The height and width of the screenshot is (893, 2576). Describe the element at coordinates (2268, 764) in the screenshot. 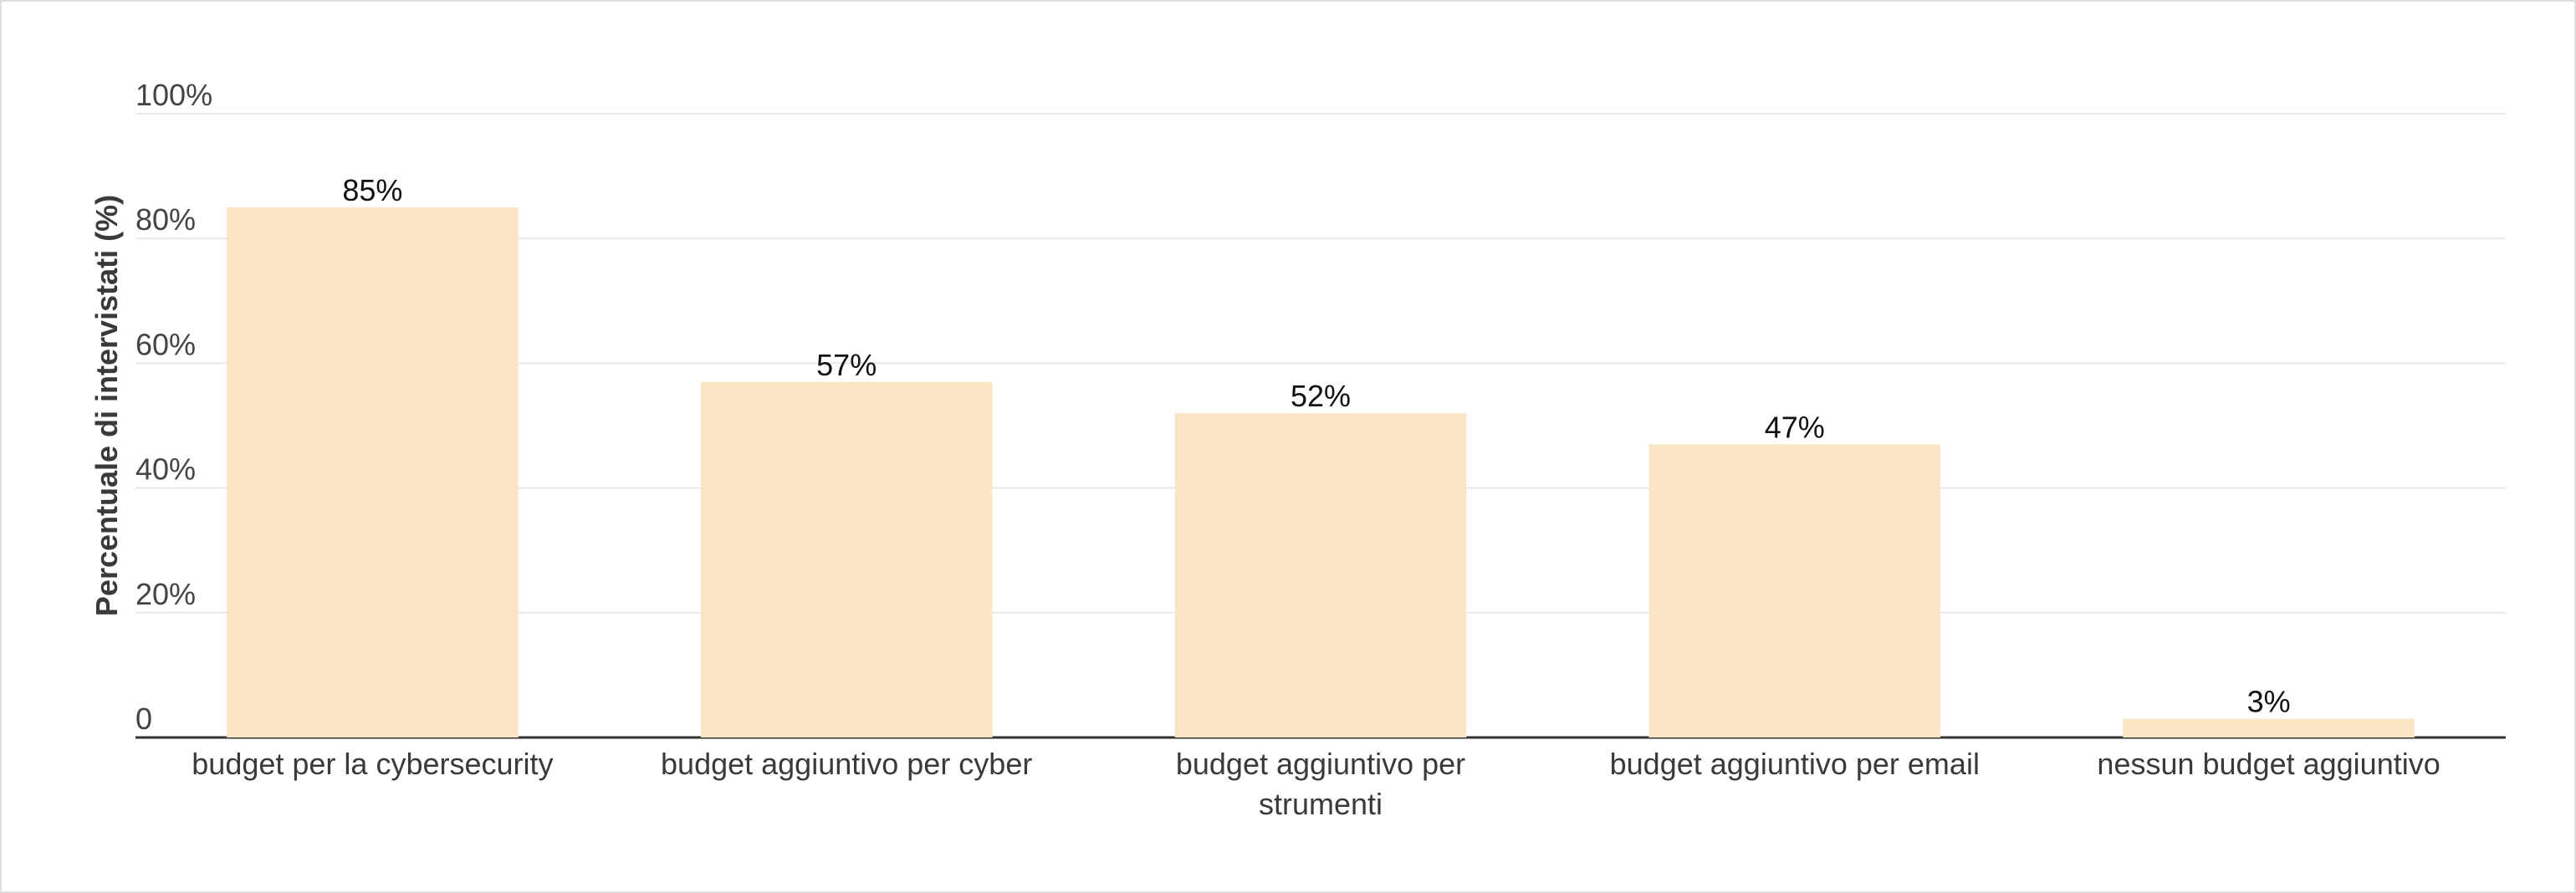

I see `x-tick-label: nessun budget aggiuntivo` at that location.